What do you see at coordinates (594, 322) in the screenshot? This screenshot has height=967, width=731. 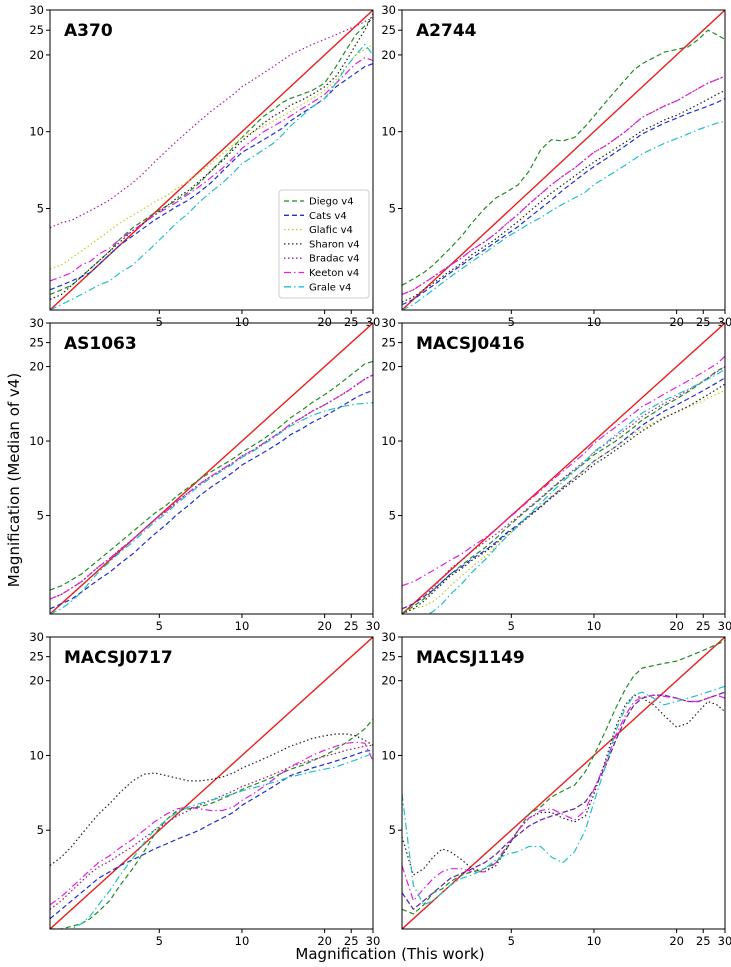 I see `a2744-x-tick-label: 10` at bounding box center [594, 322].